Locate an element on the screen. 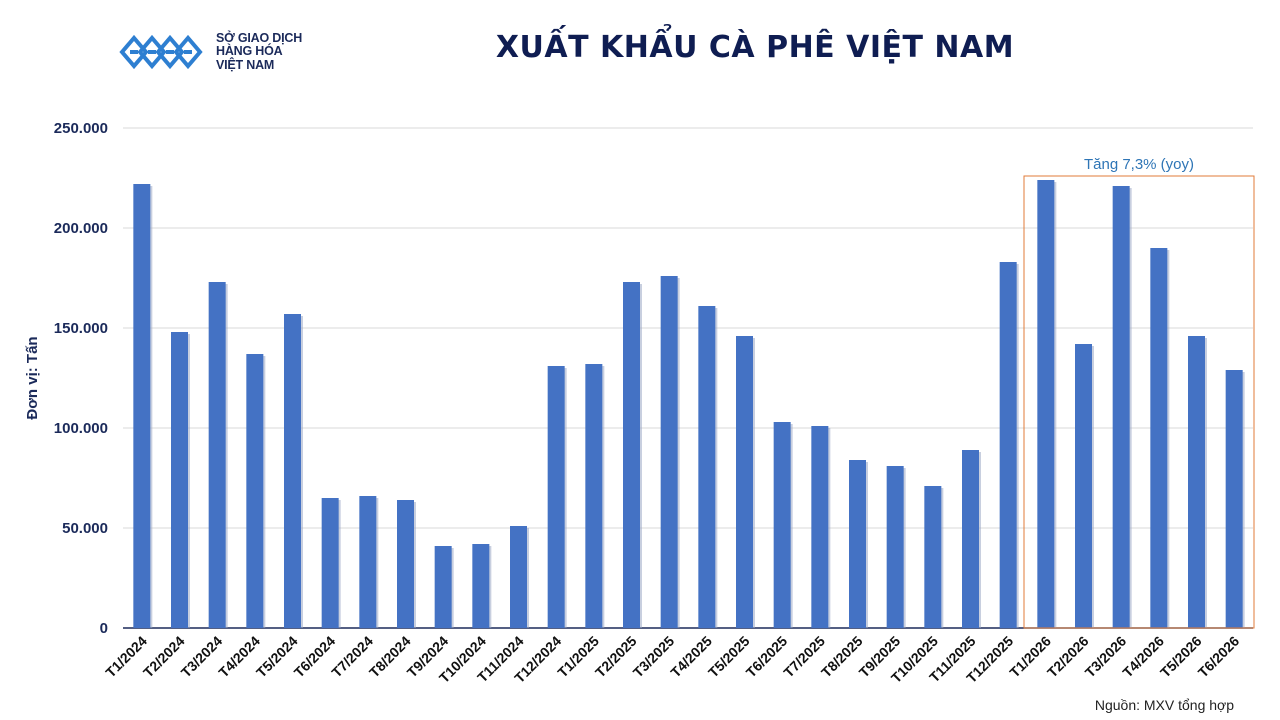  annotation-label: Tăng 7,3% (yoy) is located at coordinates (1139, 164).